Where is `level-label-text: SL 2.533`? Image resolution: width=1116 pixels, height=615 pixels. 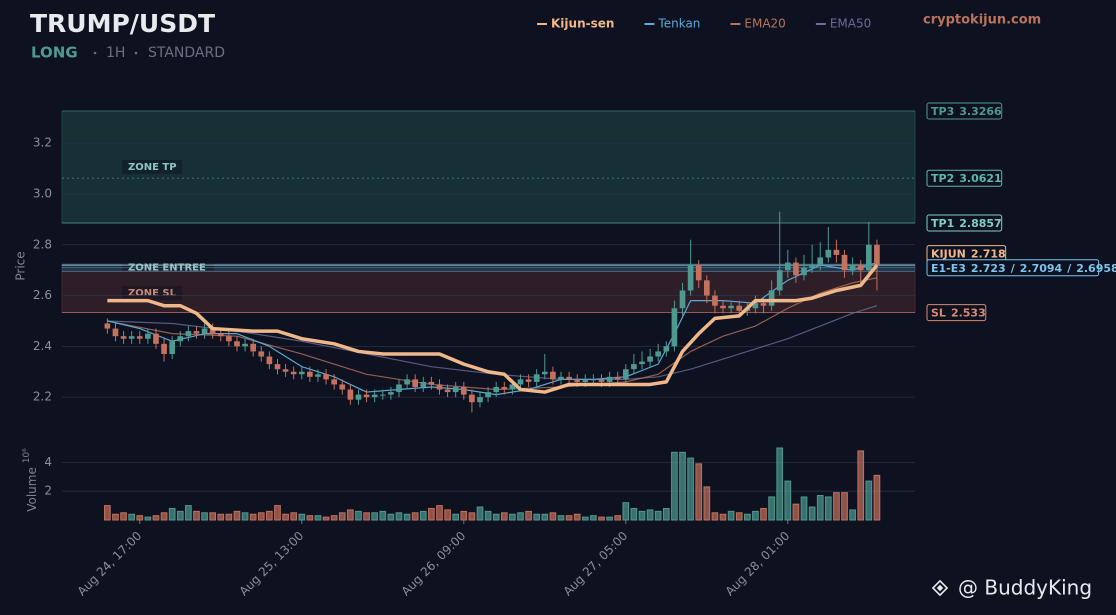 level-label-text: SL 2.533 is located at coordinates (958, 313).